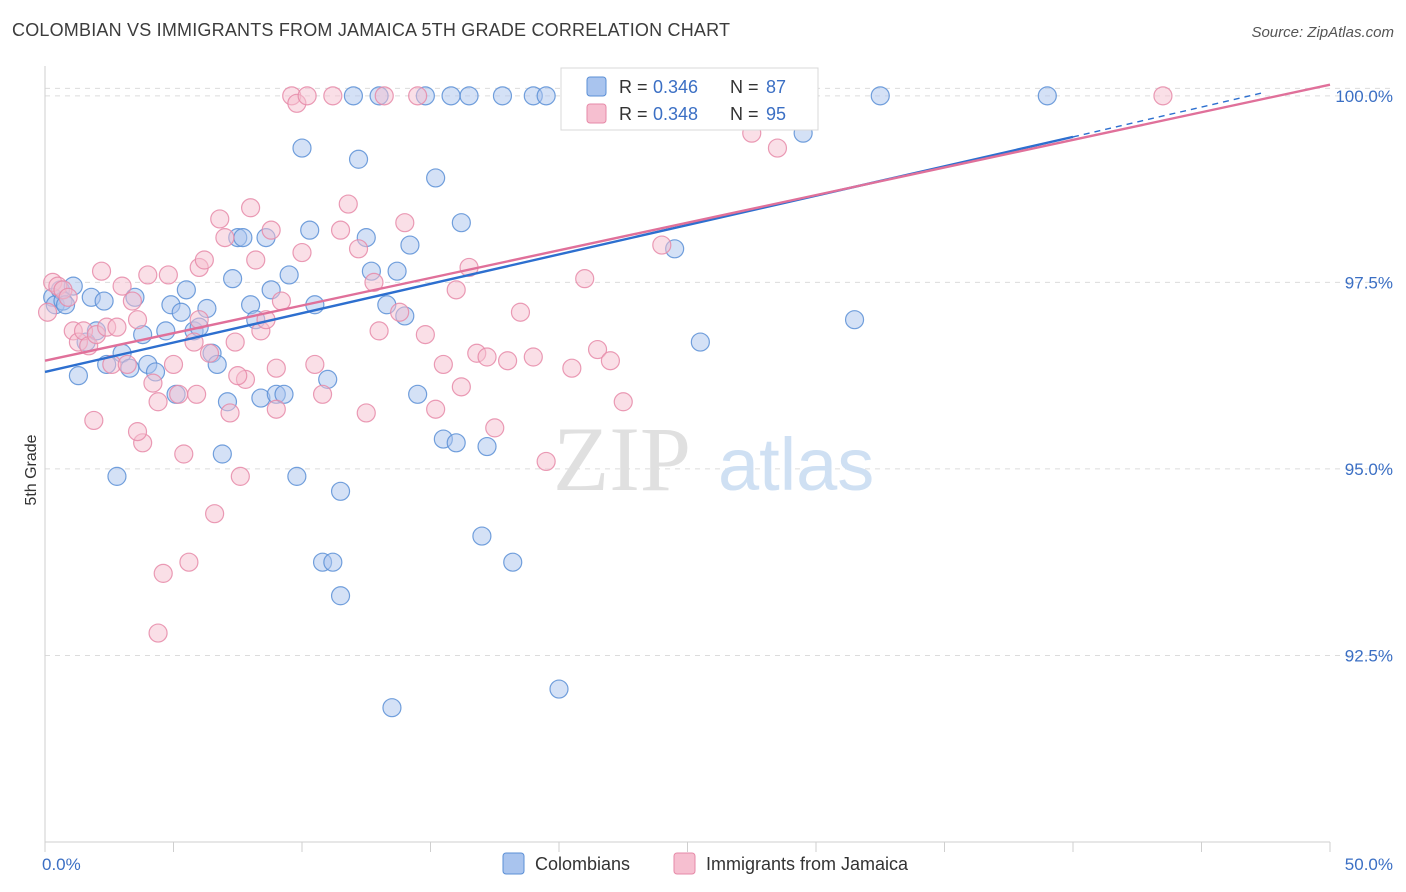 This screenshot has width=1406, height=892. What do you see at coordinates (1322, 32) in the screenshot?
I see `source-credit: Source: ZipAtlas.com` at bounding box center [1322, 32].